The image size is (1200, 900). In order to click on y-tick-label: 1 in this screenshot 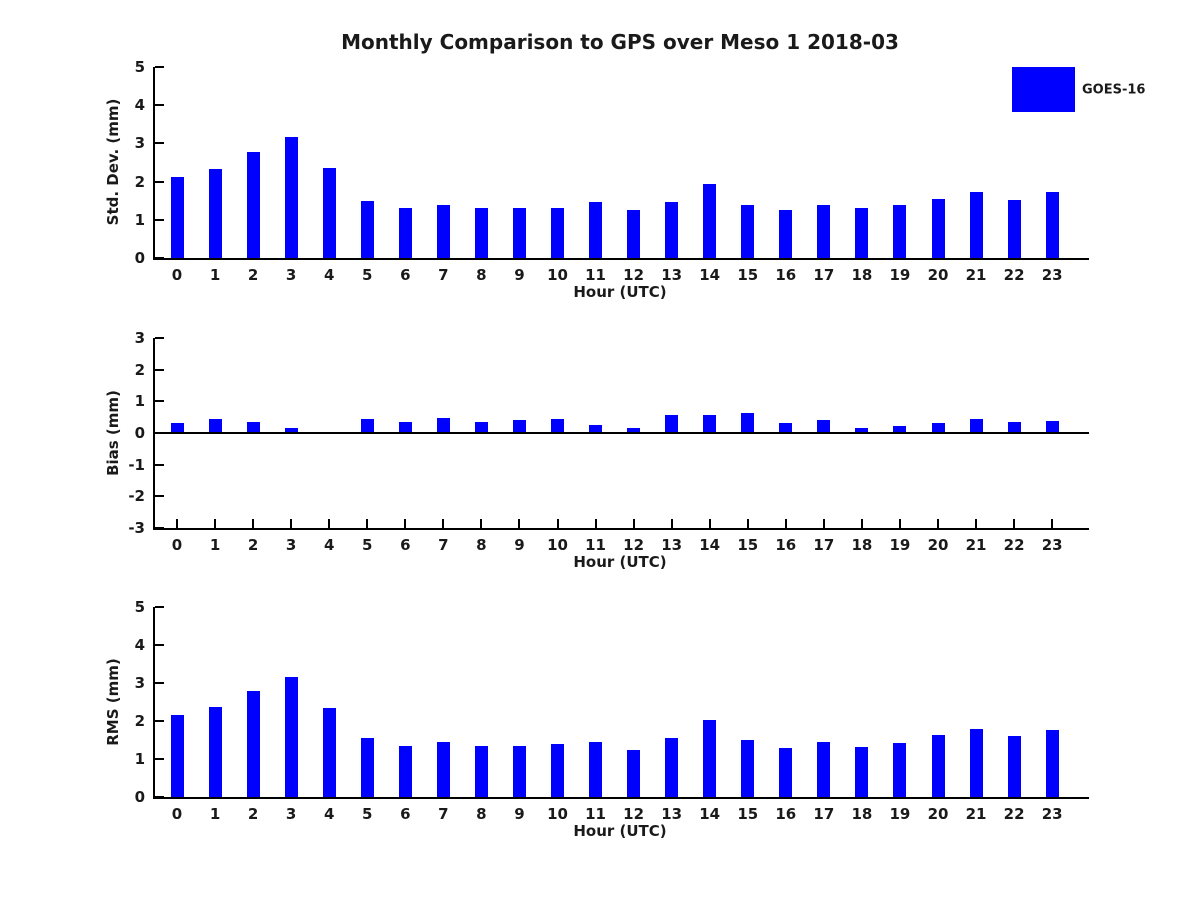, I will do `click(139, 219)`.